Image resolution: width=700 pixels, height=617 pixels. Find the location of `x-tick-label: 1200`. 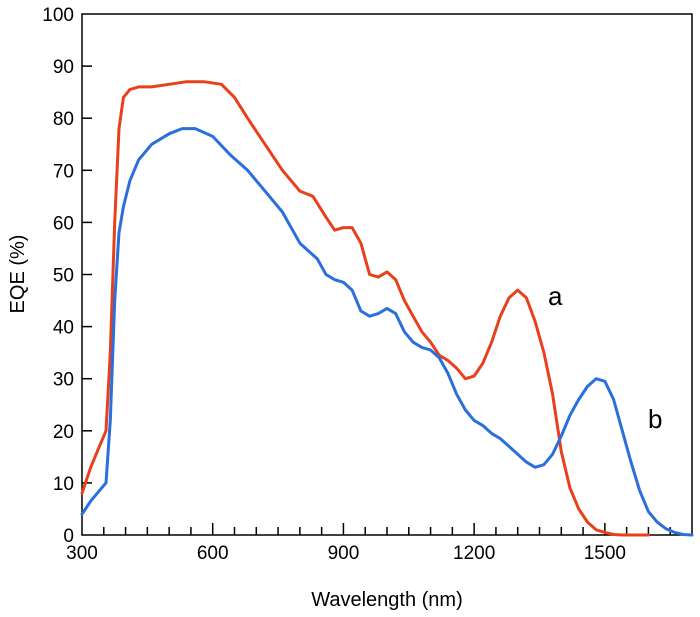

x-tick-label: 1200 is located at coordinates (474, 553).